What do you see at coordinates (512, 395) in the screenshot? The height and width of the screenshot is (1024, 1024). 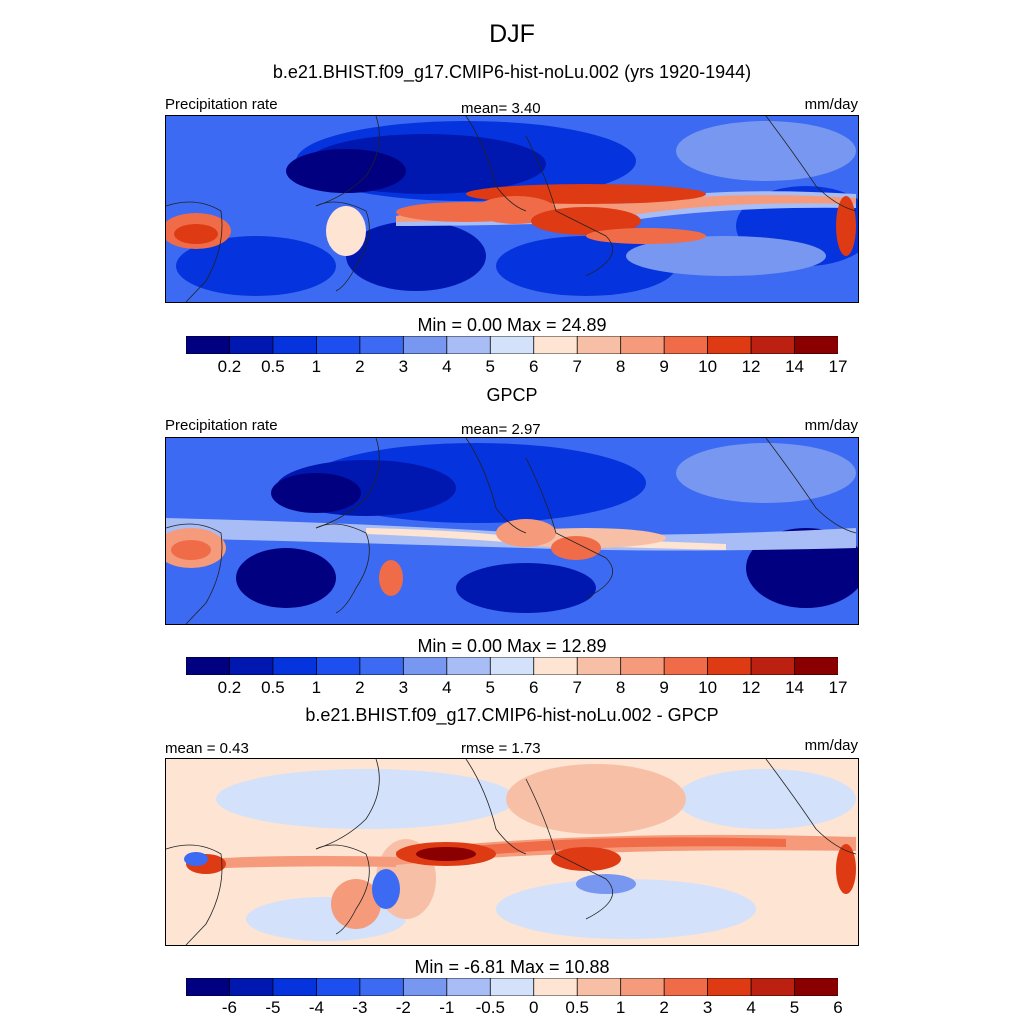 I see `panel-2-subtitle: GPCP` at bounding box center [512, 395].